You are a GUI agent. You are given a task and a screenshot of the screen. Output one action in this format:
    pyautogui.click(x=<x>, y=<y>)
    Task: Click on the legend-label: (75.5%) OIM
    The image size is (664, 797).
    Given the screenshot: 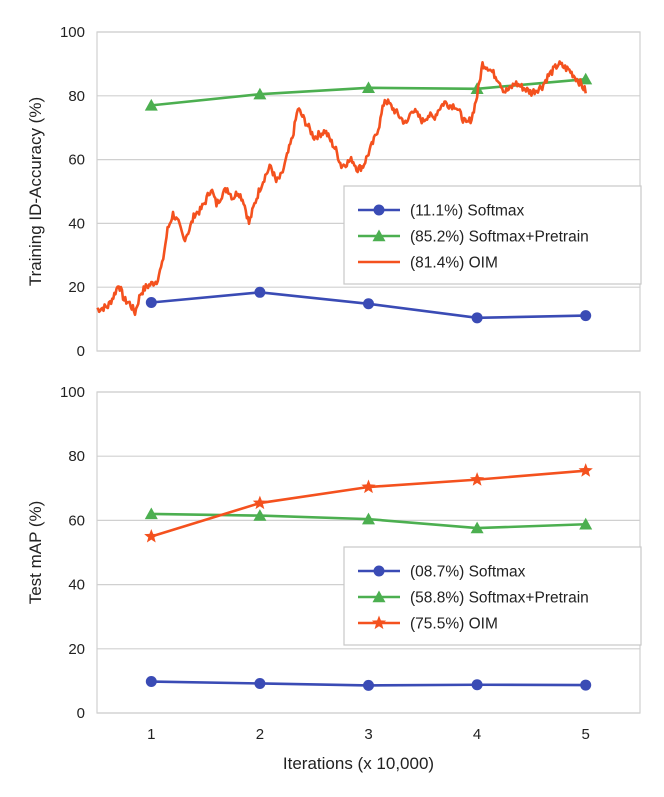 What is the action you would take?
    pyautogui.click(x=454, y=624)
    